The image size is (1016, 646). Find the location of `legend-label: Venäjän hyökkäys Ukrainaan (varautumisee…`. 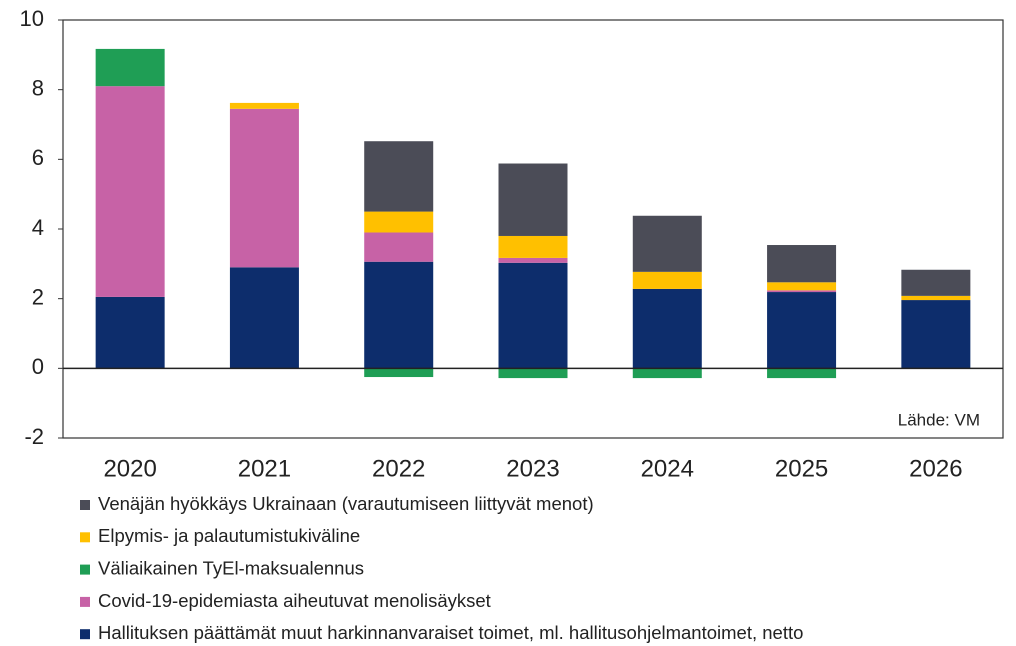

legend-label: Venäjän hyökkäys Ukrainaan (varautumisee… is located at coordinates (346, 503).